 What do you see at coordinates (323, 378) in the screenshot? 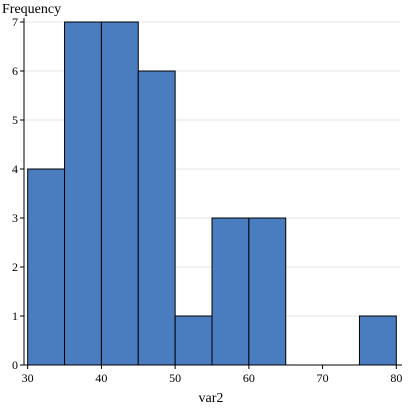
I see `x-tick-label: 70` at bounding box center [323, 378].